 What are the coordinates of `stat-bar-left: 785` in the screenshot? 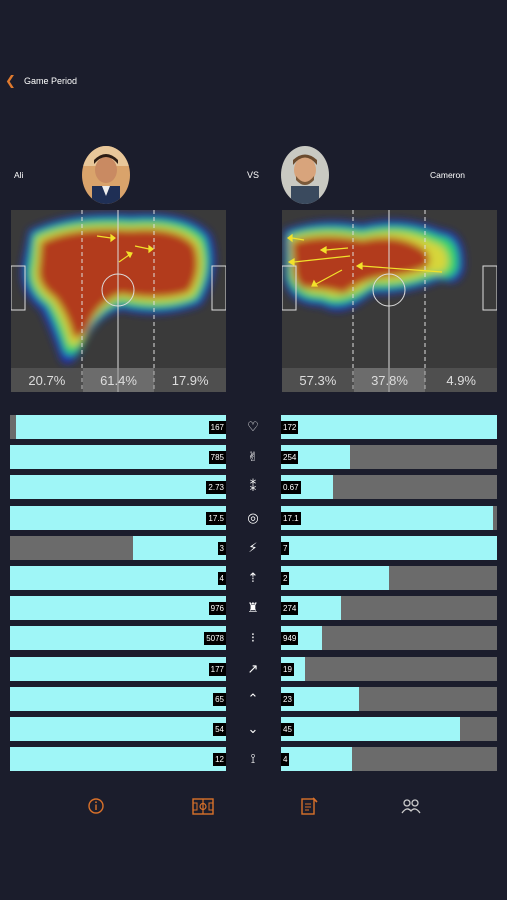 It's located at (118, 457).